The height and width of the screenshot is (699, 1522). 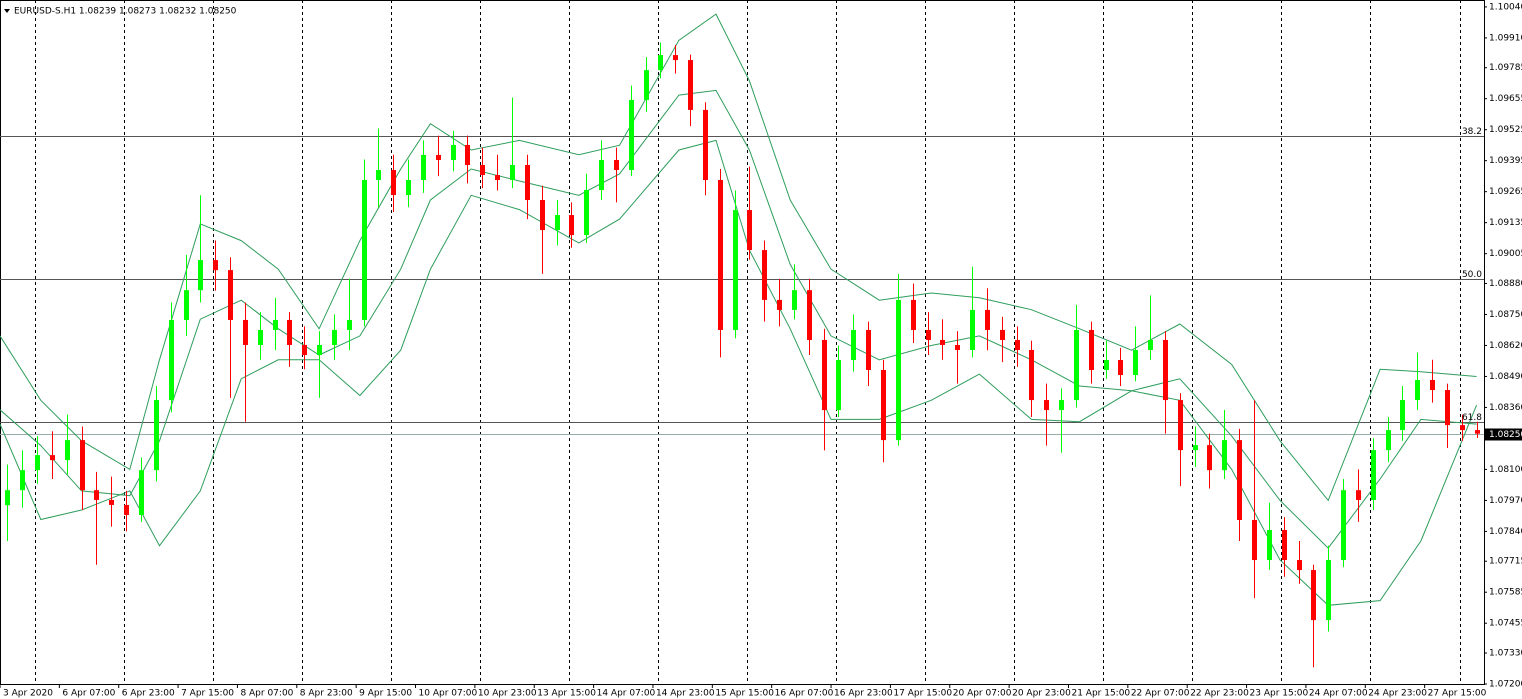 I want to click on price-box, so click(x=1503, y=434).